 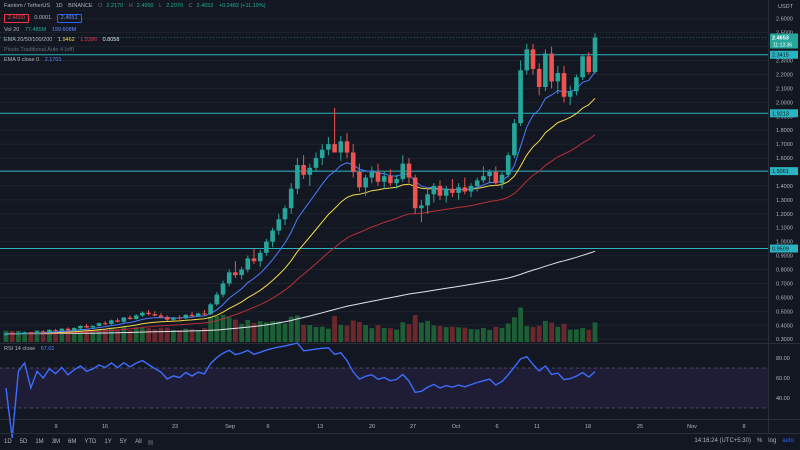 What do you see at coordinates (31, 349) in the screenshot?
I see `rsi-legend: RSI 14 close 67.01` at bounding box center [31, 349].